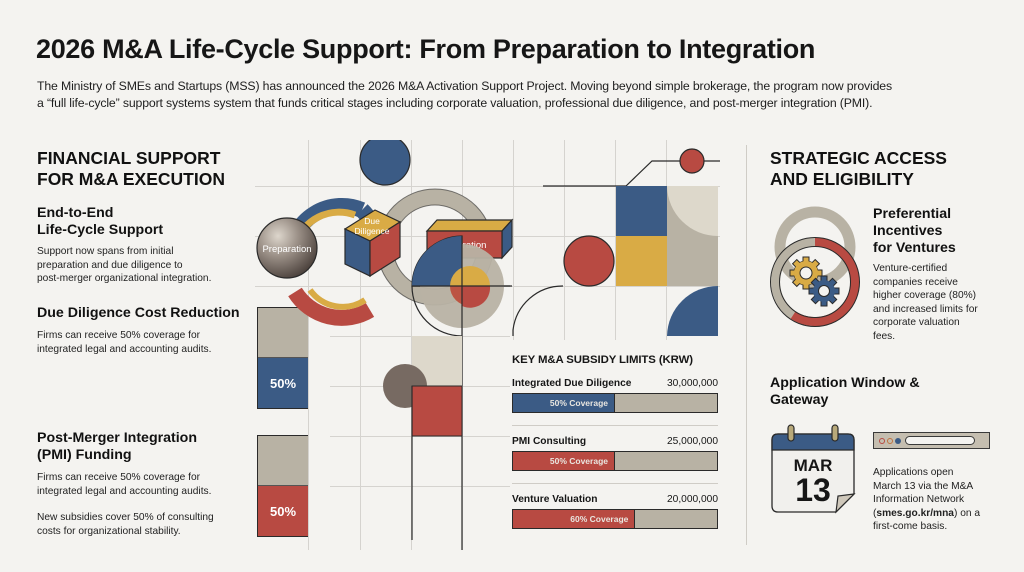  Describe the element at coordinates (125, 517) in the screenshot. I see `body-line: New subsidies cover 50% of consulting` at that location.